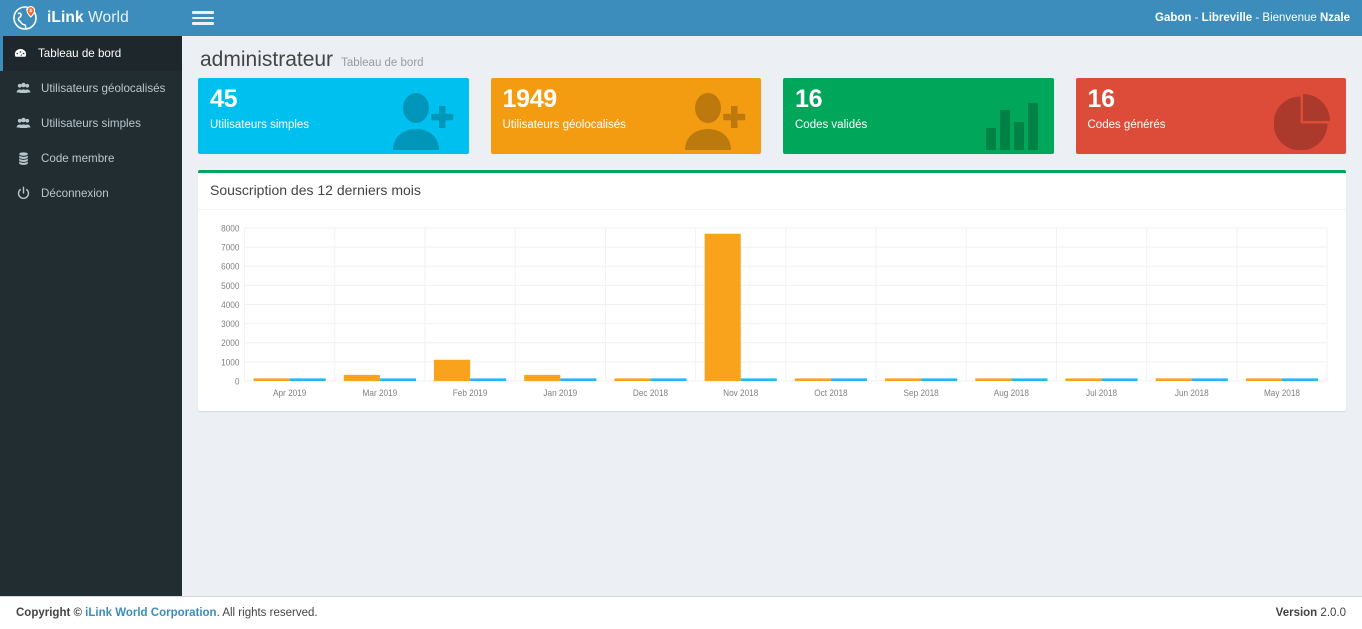 The width and height of the screenshot is (1362, 629). What do you see at coordinates (1101, 392) in the screenshot?
I see `x-axis-tick-label: Jul 2018` at bounding box center [1101, 392].